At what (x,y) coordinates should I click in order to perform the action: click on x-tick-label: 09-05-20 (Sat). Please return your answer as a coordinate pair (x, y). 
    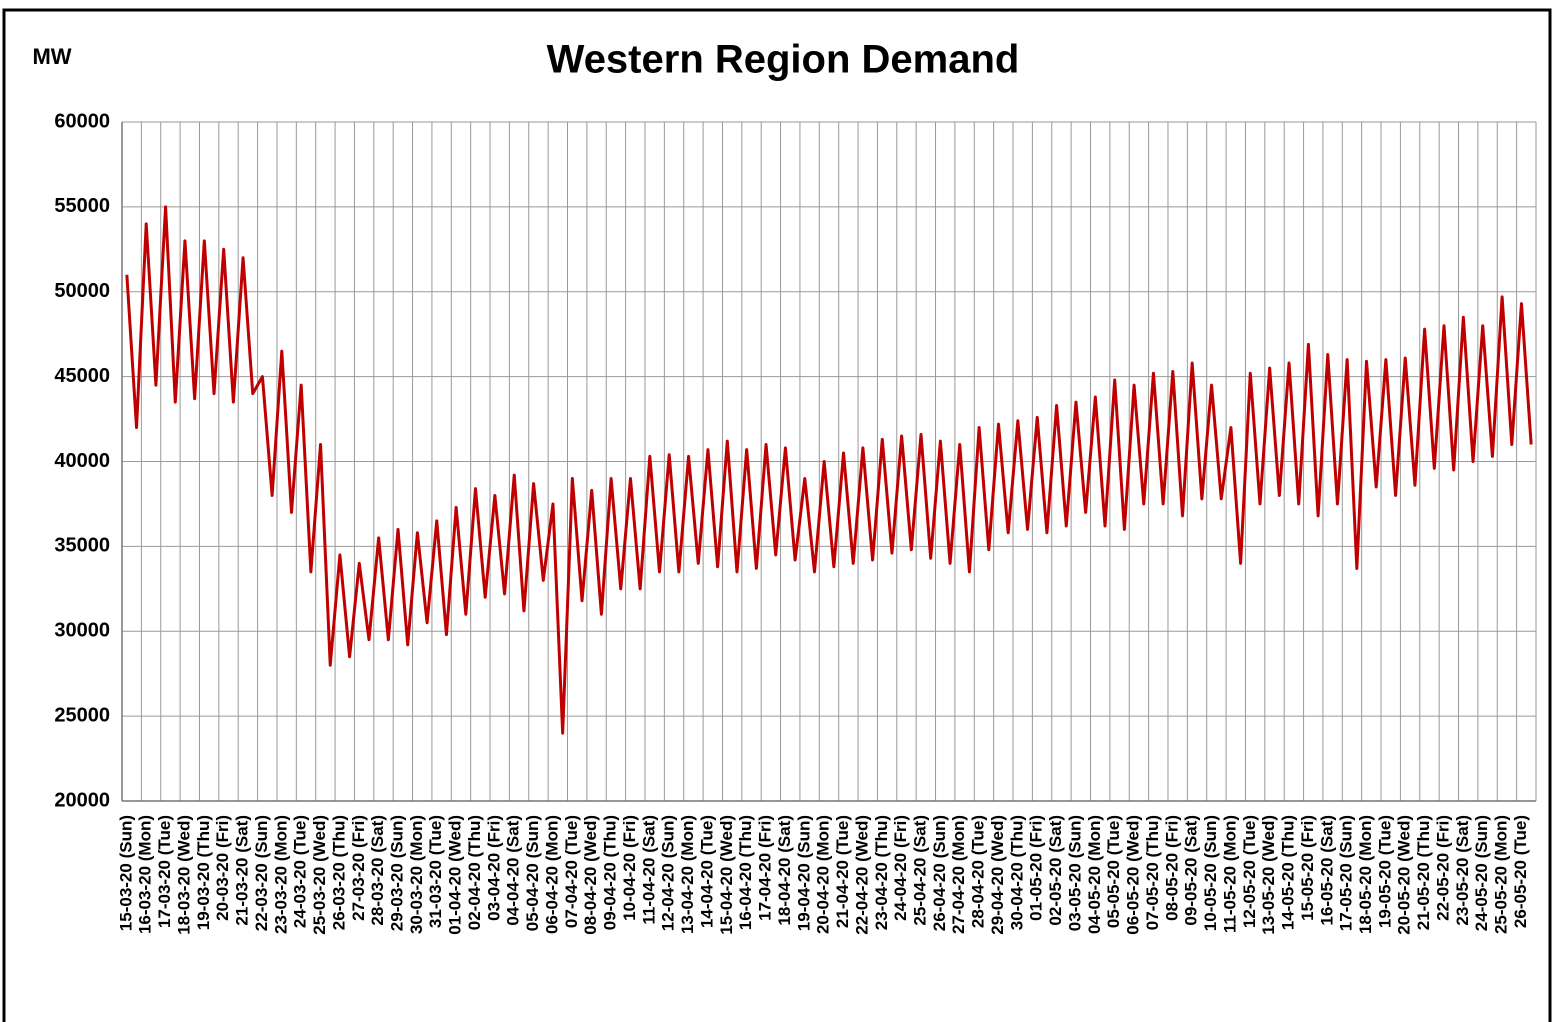
    Looking at the image, I should click on (1191, 870).